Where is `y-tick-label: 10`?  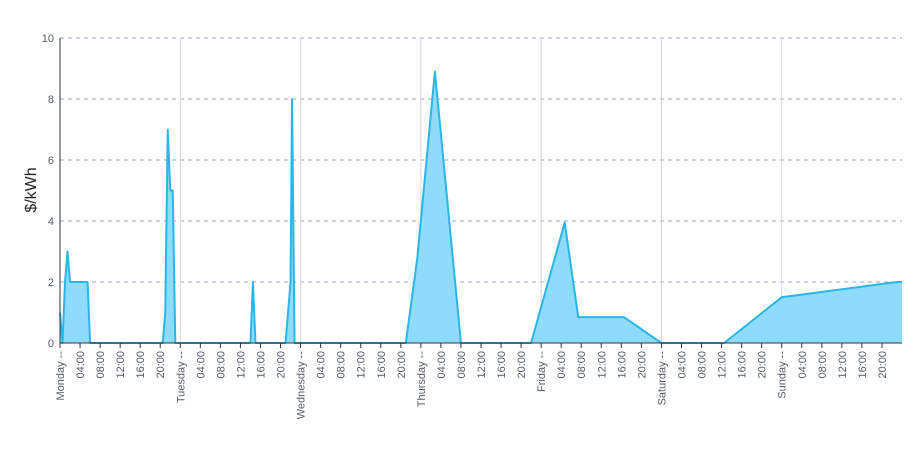 y-tick-label: 10 is located at coordinates (48, 39).